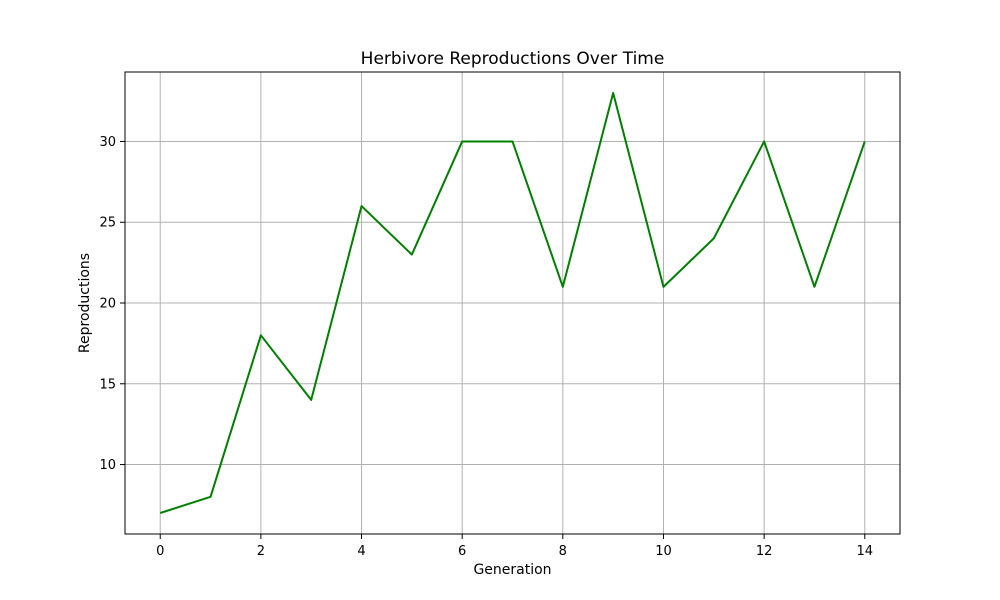 The height and width of the screenshot is (600, 1000). What do you see at coordinates (563, 551) in the screenshot?
I see `x-tick-label: 8` at bounding box center [563, 551].